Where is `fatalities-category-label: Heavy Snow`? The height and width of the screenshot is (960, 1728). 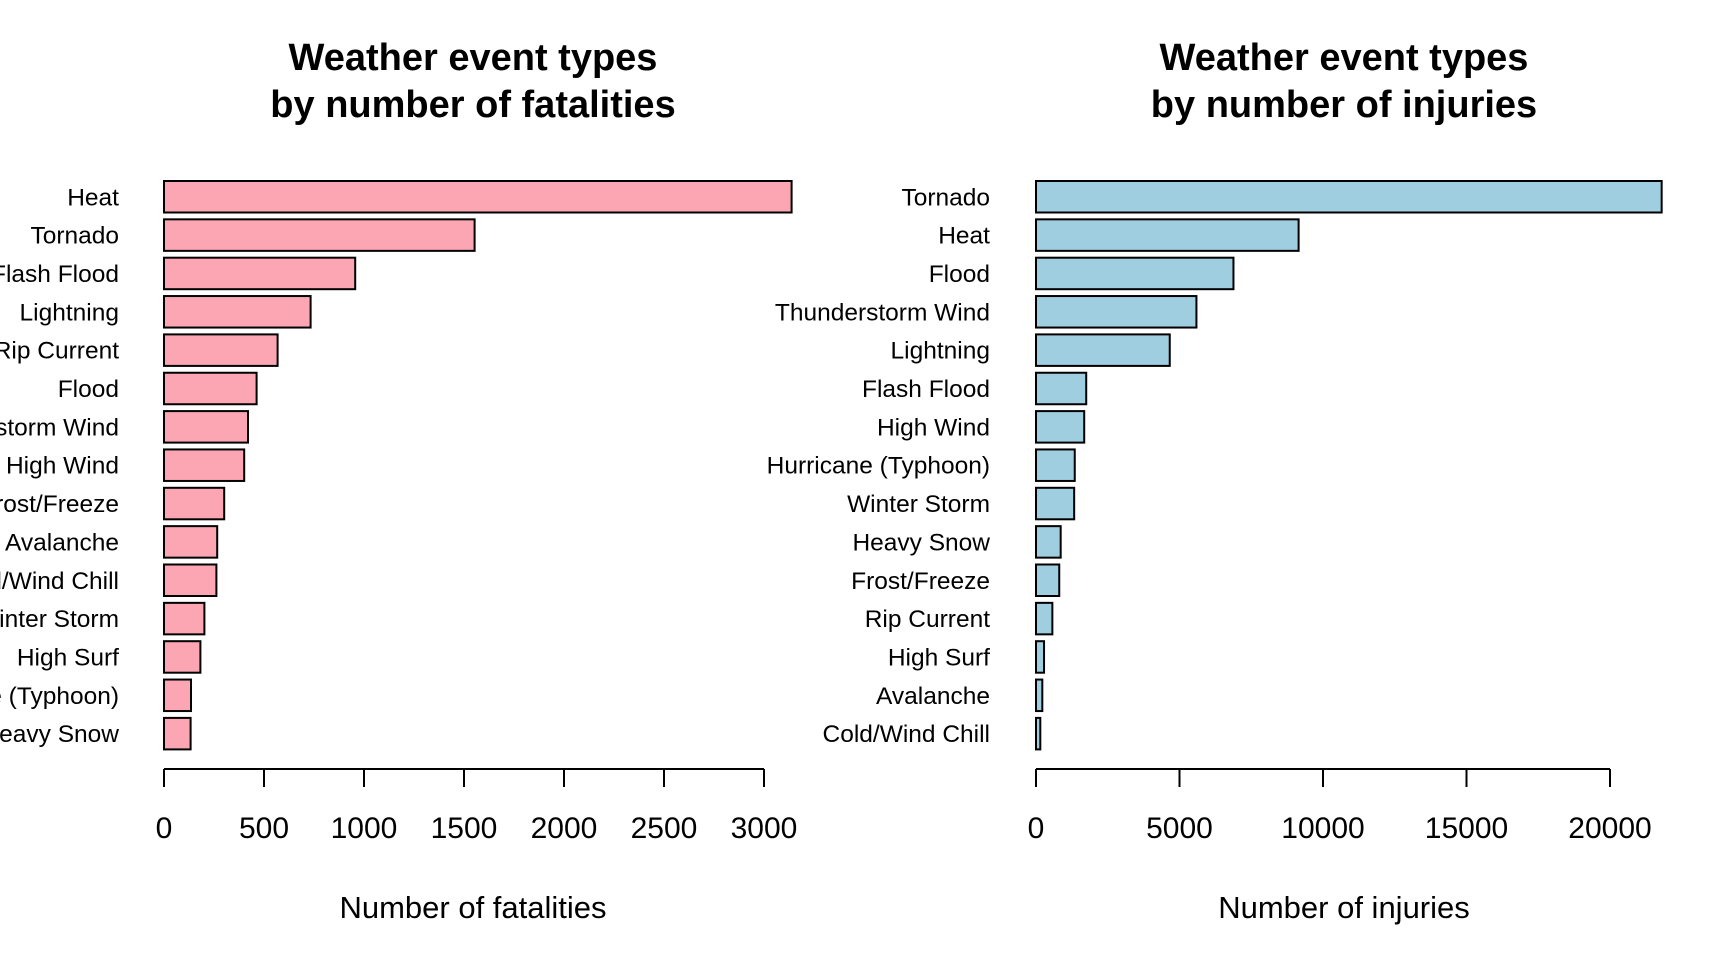 fatalities-category-label: Heavy Snow is located at coordinates (59, 734).